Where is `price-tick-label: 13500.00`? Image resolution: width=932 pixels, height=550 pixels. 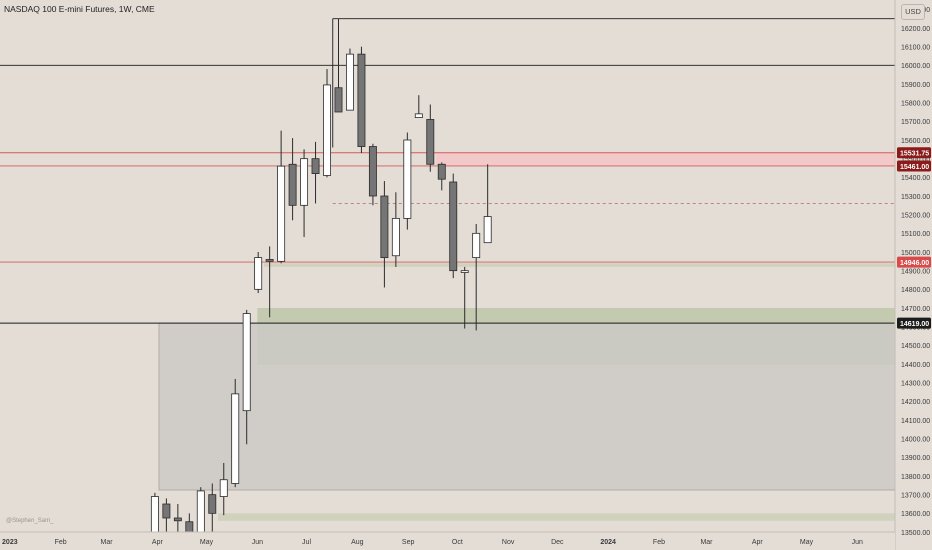 price-tick-label: 13500.00 is located at coordinates (915, 533).